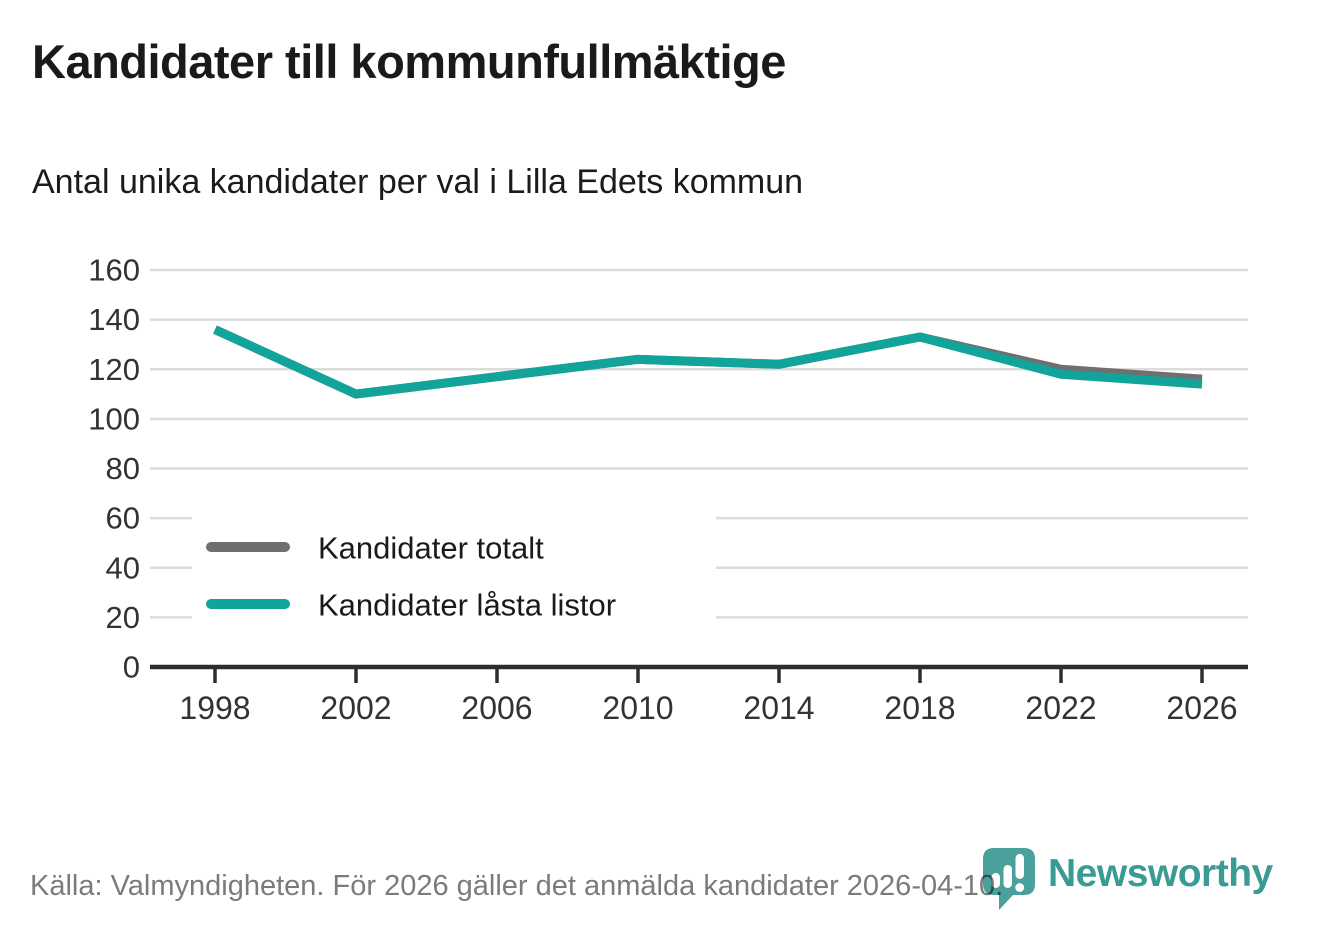 This screenshot has height=939, width=1322. Describe the element at coordinates (1060, 708) in the screenshot. I see `x-axis-label: 2022` at that location.